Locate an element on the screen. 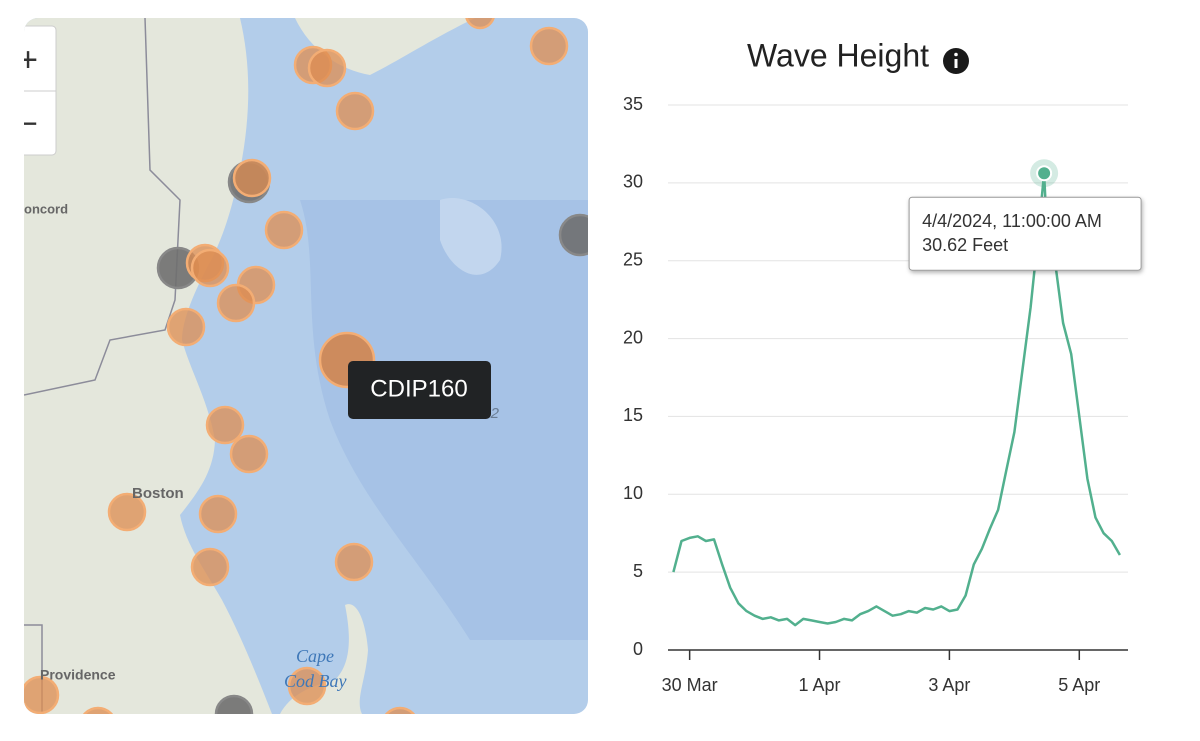 The image size is (1200, 741). place-label: Boston is located at coordinates (158, 493).